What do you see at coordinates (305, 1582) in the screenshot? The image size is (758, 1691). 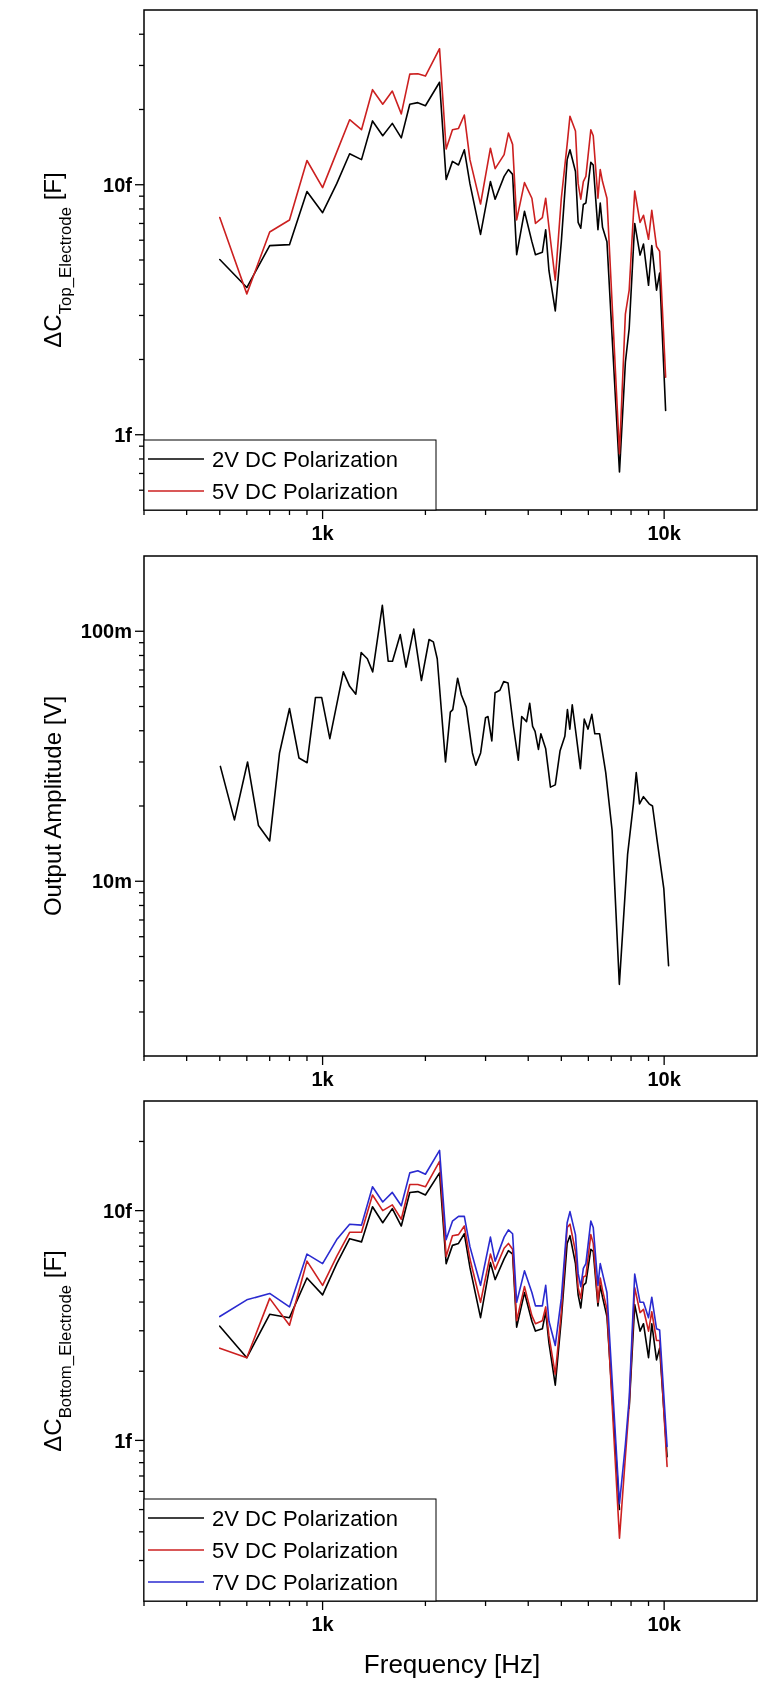 I see `legend-label: 7V DC Polarization` at bounding box center [305, 1582].